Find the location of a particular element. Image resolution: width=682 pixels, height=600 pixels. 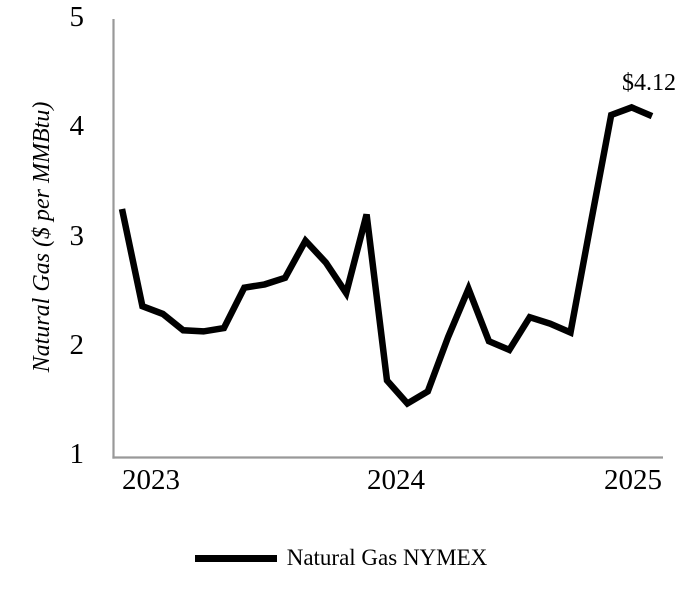

y-tick-label: 1 is located at coordinates (77, 454).